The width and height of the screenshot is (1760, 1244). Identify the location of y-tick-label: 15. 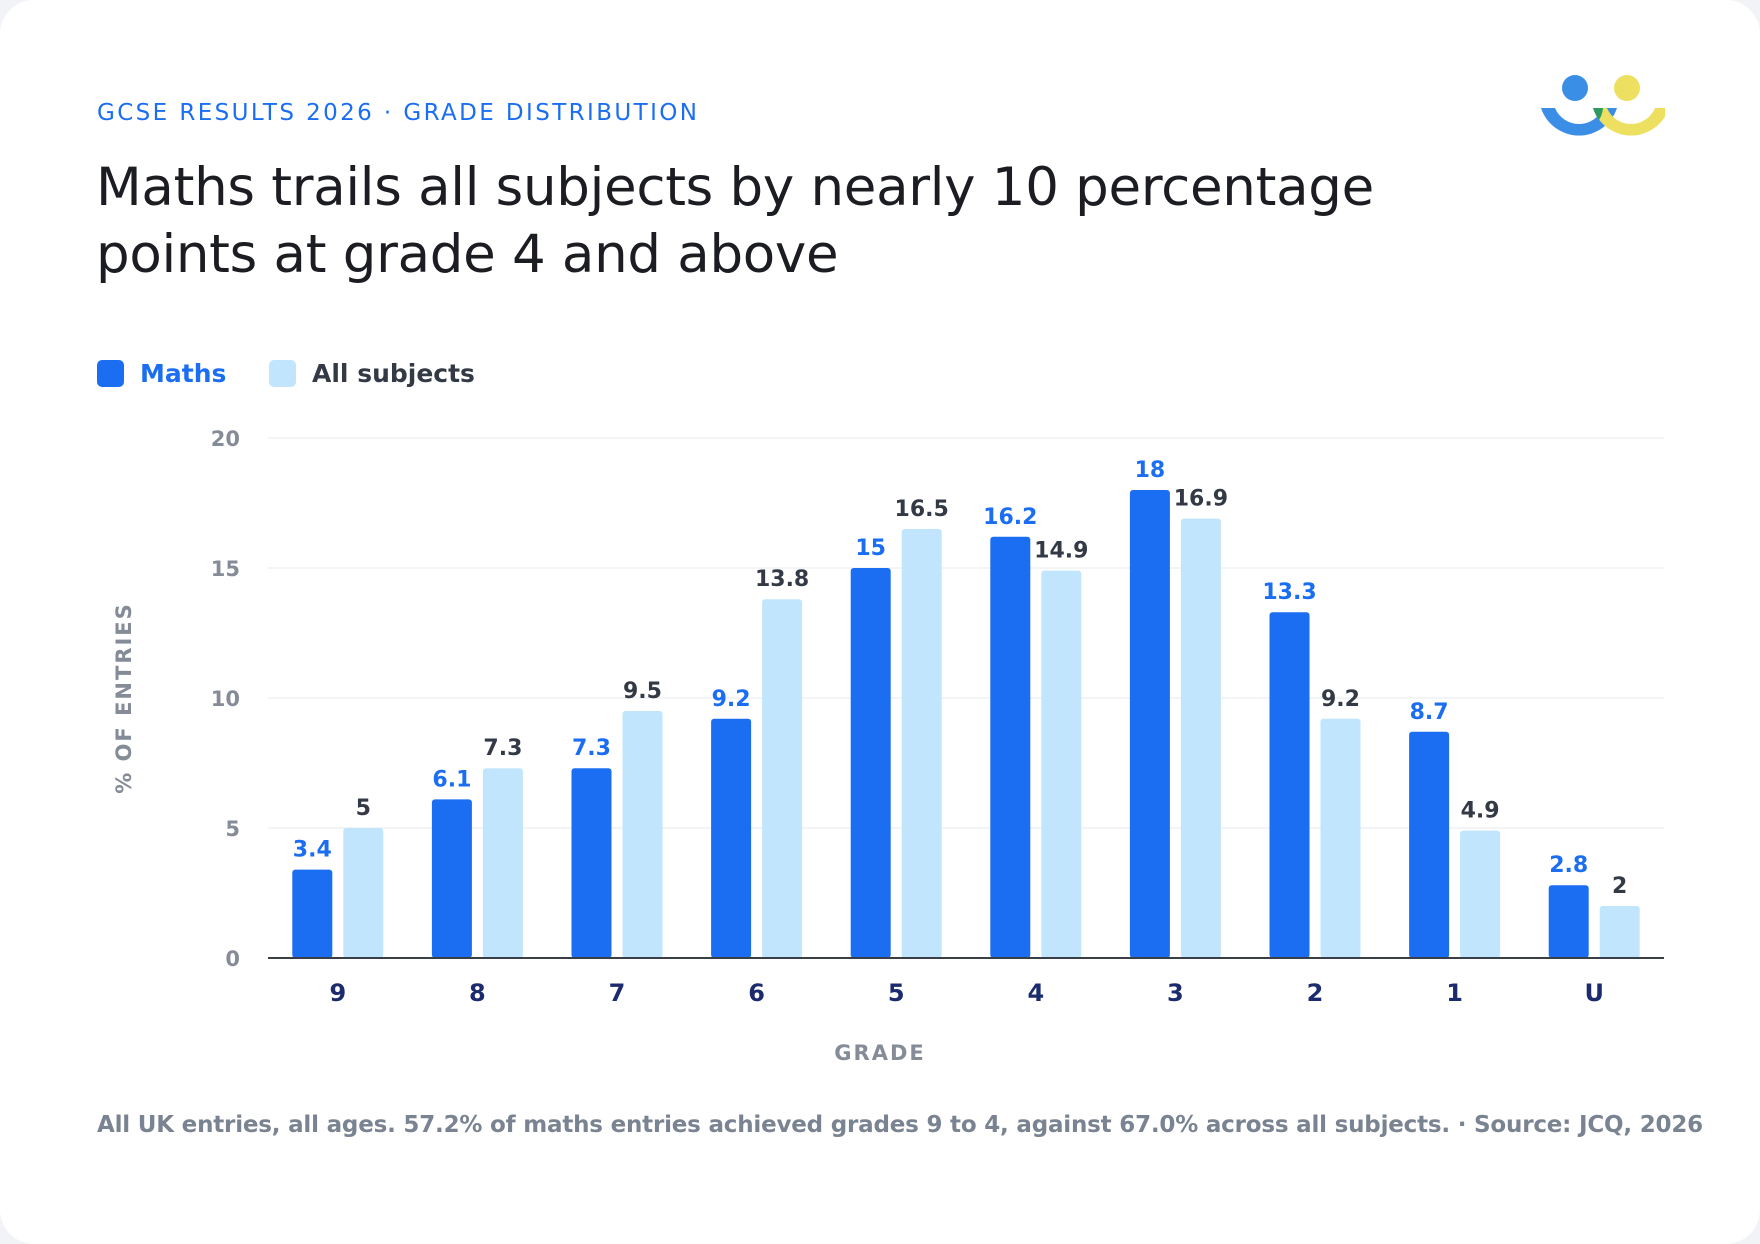
(225, 569).